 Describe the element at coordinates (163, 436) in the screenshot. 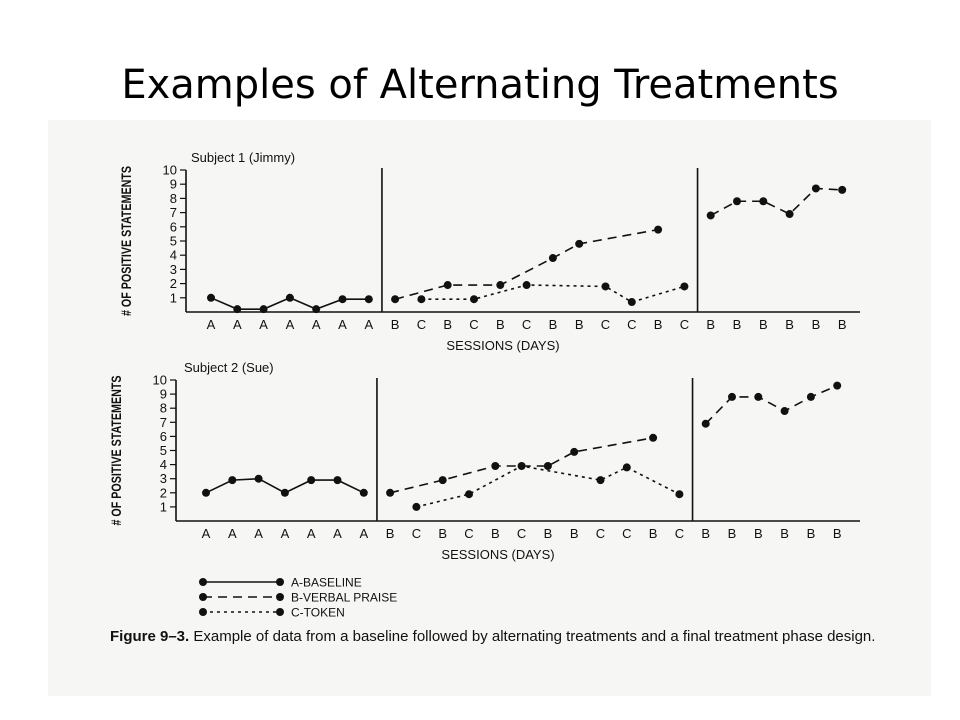

I see `panel2-ytick-label: 6` at that location.